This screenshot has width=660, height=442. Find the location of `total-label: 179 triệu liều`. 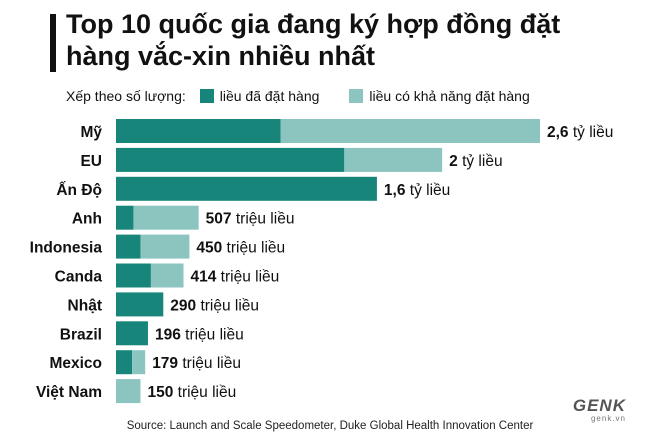

total-label: 179 triệu liều is located at coordinates (196, 363).